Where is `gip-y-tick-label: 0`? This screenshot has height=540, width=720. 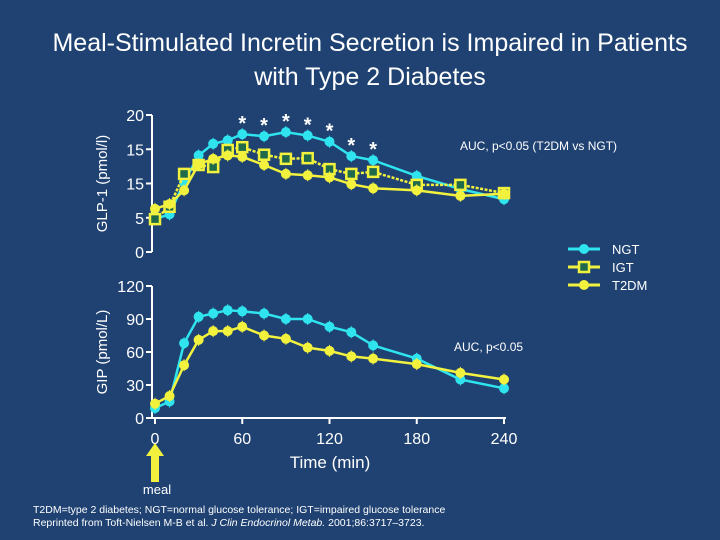 gip-y-tick-label: 0 is located at coordinates (139, 419).